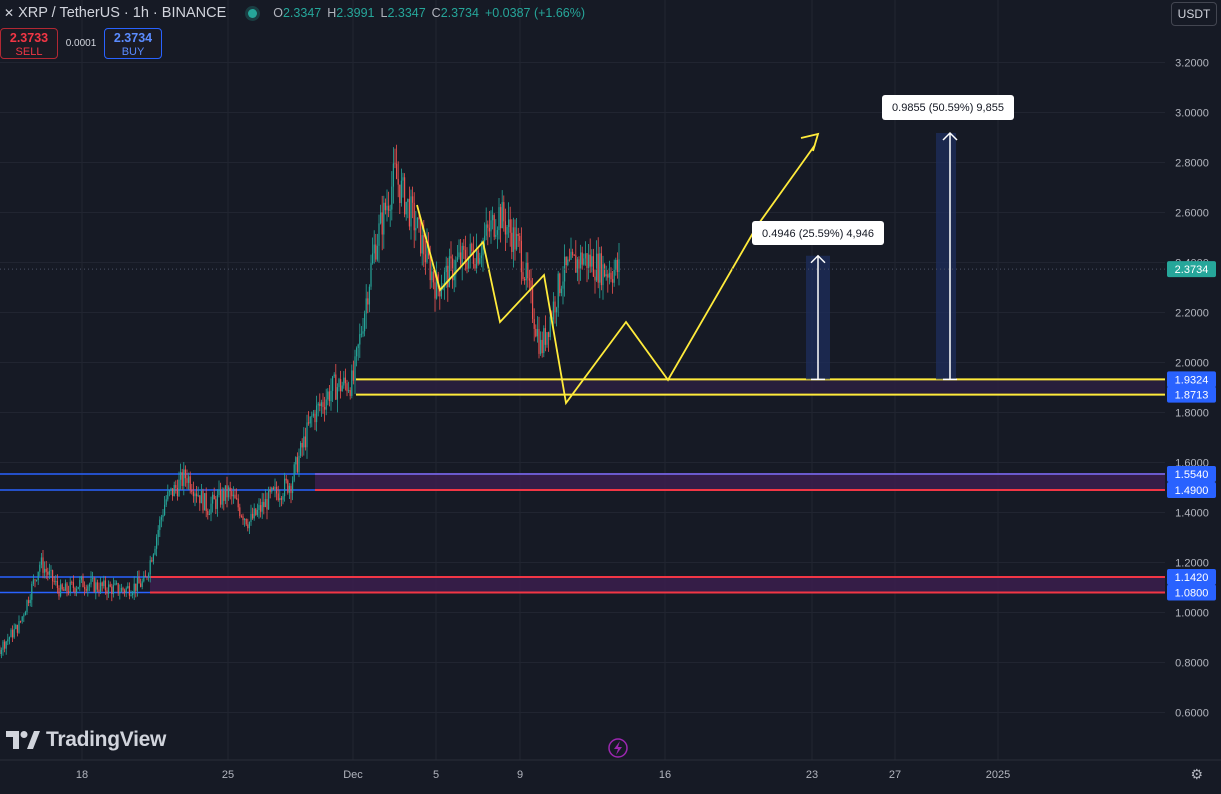  What do you see at coordinates (1196, 774) in the screenshot?
I see `gear-icon: ⚙` at bounding box center [1196, 774].